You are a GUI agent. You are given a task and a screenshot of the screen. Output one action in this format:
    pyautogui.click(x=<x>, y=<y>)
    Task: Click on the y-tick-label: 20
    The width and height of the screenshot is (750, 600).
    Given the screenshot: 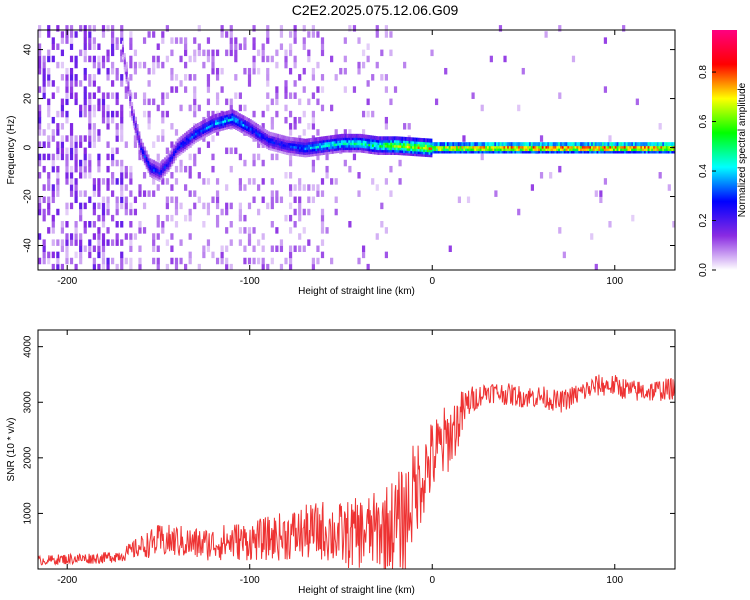 What is the action you would take?
    pyautogui.click(x=28, y=99)
    